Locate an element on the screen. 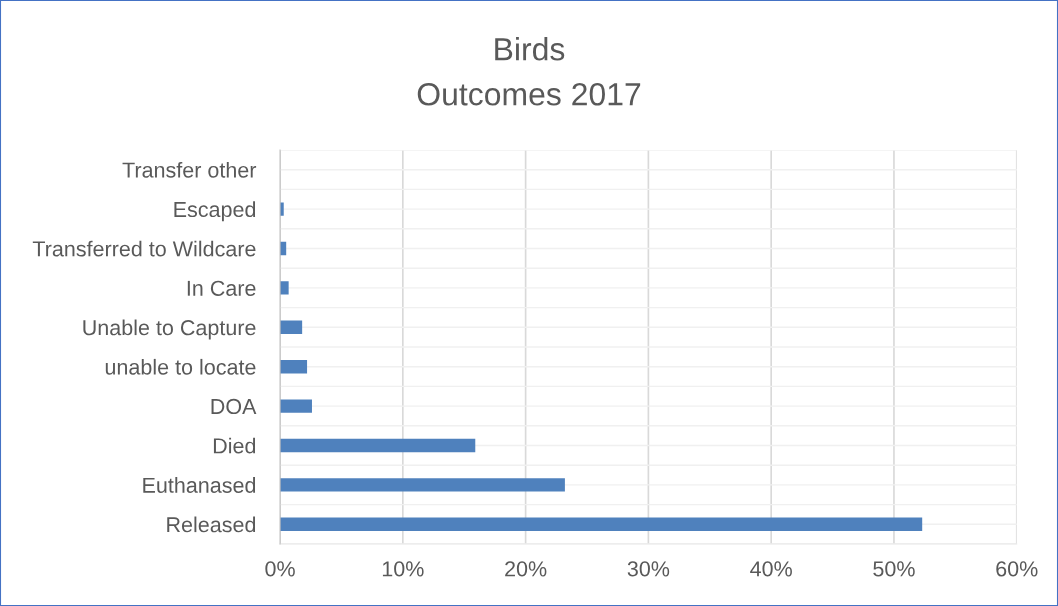 This screenshot has width=1058, height=606. y-tick-label: DOA is located at coordinates (234, 406).